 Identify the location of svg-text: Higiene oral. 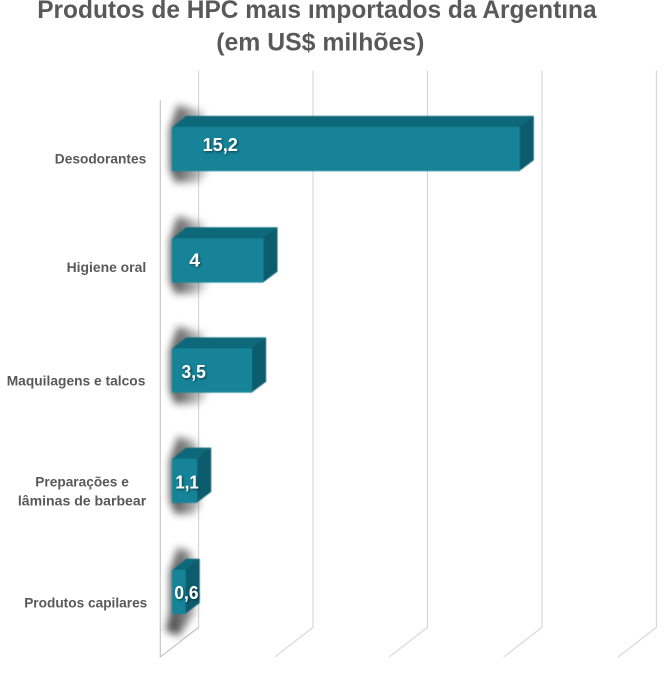
(107, 267).